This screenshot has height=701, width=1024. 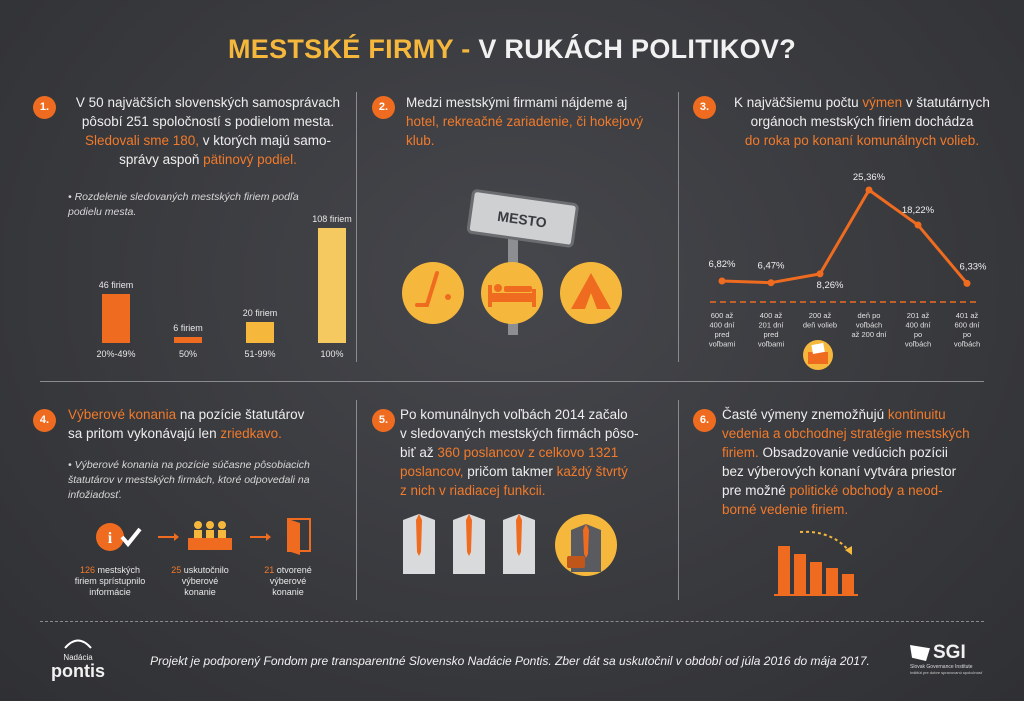 What do you see at coordinates (44, 107) in the screenshot?
I see `section-number: 1.` at bounding box center [44, 107].